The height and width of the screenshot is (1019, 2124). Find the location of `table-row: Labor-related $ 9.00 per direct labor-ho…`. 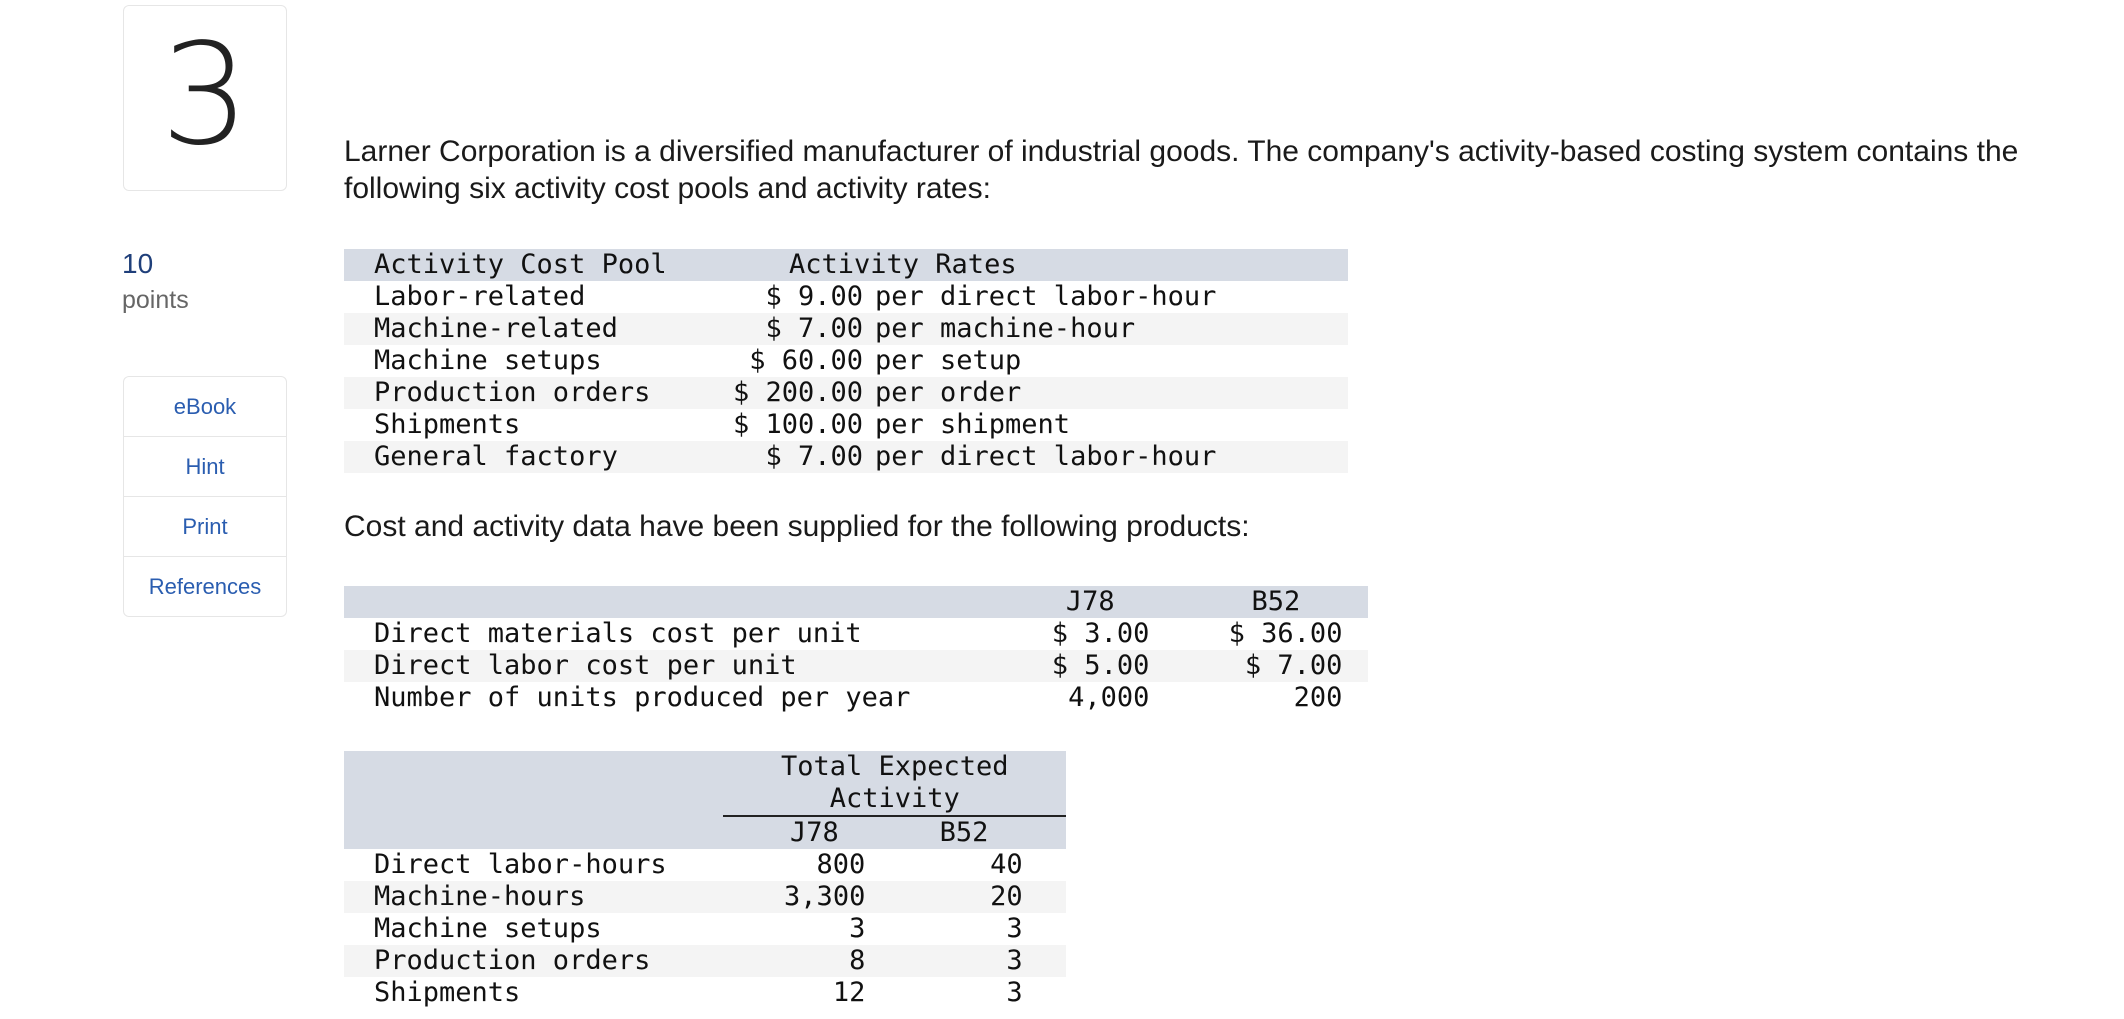

table-row: Labor-related $ 9.00 per direct labor-ho… is located at coordinates (846, 297).